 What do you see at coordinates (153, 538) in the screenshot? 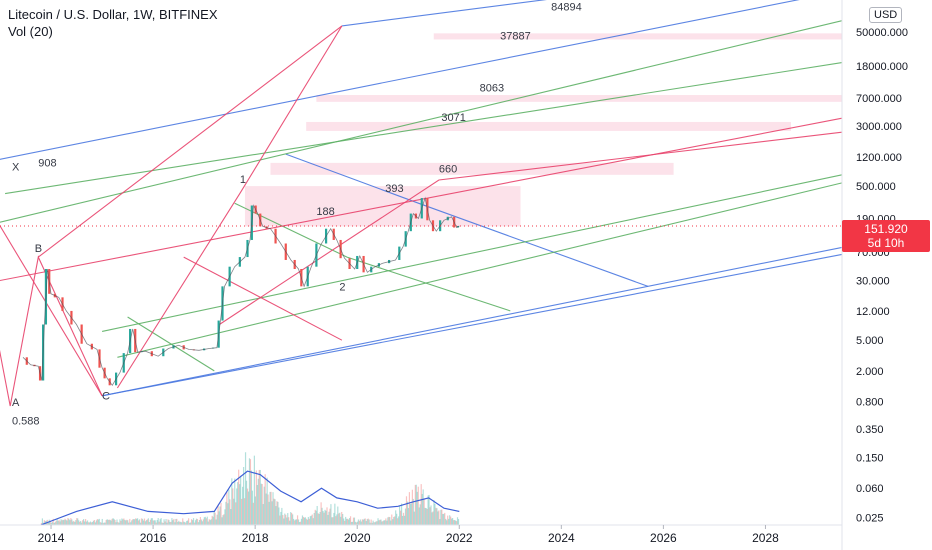
I see `x-tick-label: 2016` at bounding box center [153, 538].